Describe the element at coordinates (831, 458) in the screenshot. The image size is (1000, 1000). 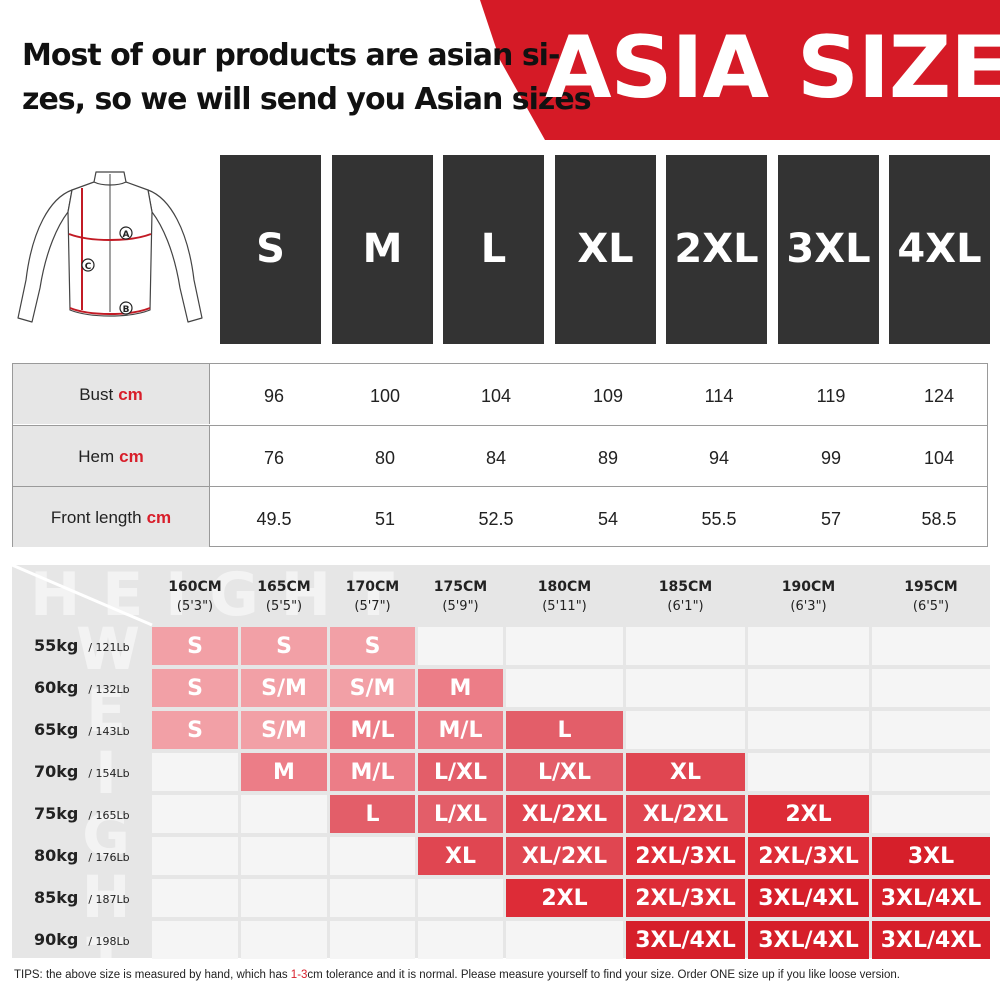
I see `table-cell: 99` at that location.